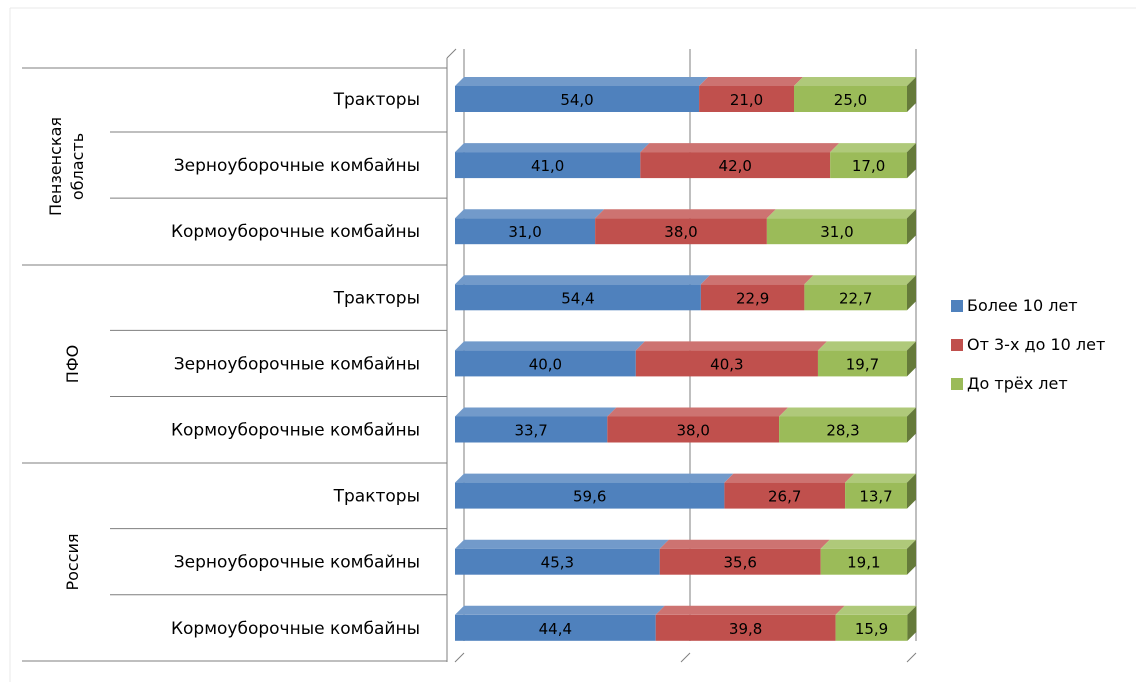 This screenshot has width=1136, height=686. I want to click on data-label: 35,6, so click(740, 563).